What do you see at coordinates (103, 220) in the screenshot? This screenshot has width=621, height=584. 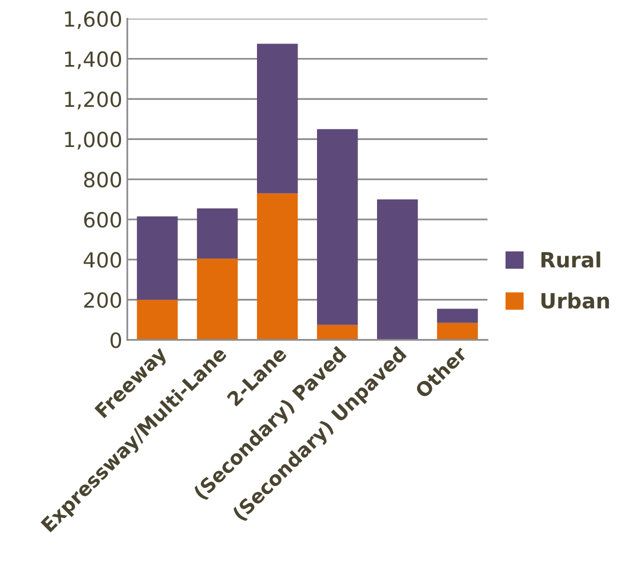 I see `y-tick-label: 600` at bounding box center [103, 220].